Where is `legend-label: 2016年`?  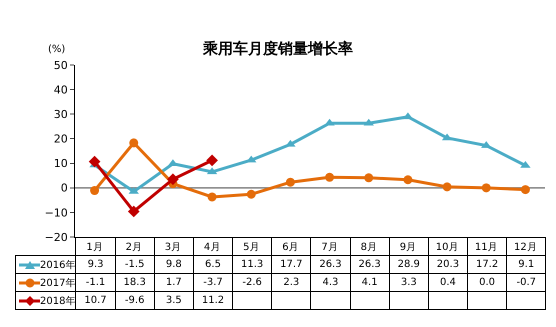 legend-label: 2016年 is located at coordinates (58, 265).